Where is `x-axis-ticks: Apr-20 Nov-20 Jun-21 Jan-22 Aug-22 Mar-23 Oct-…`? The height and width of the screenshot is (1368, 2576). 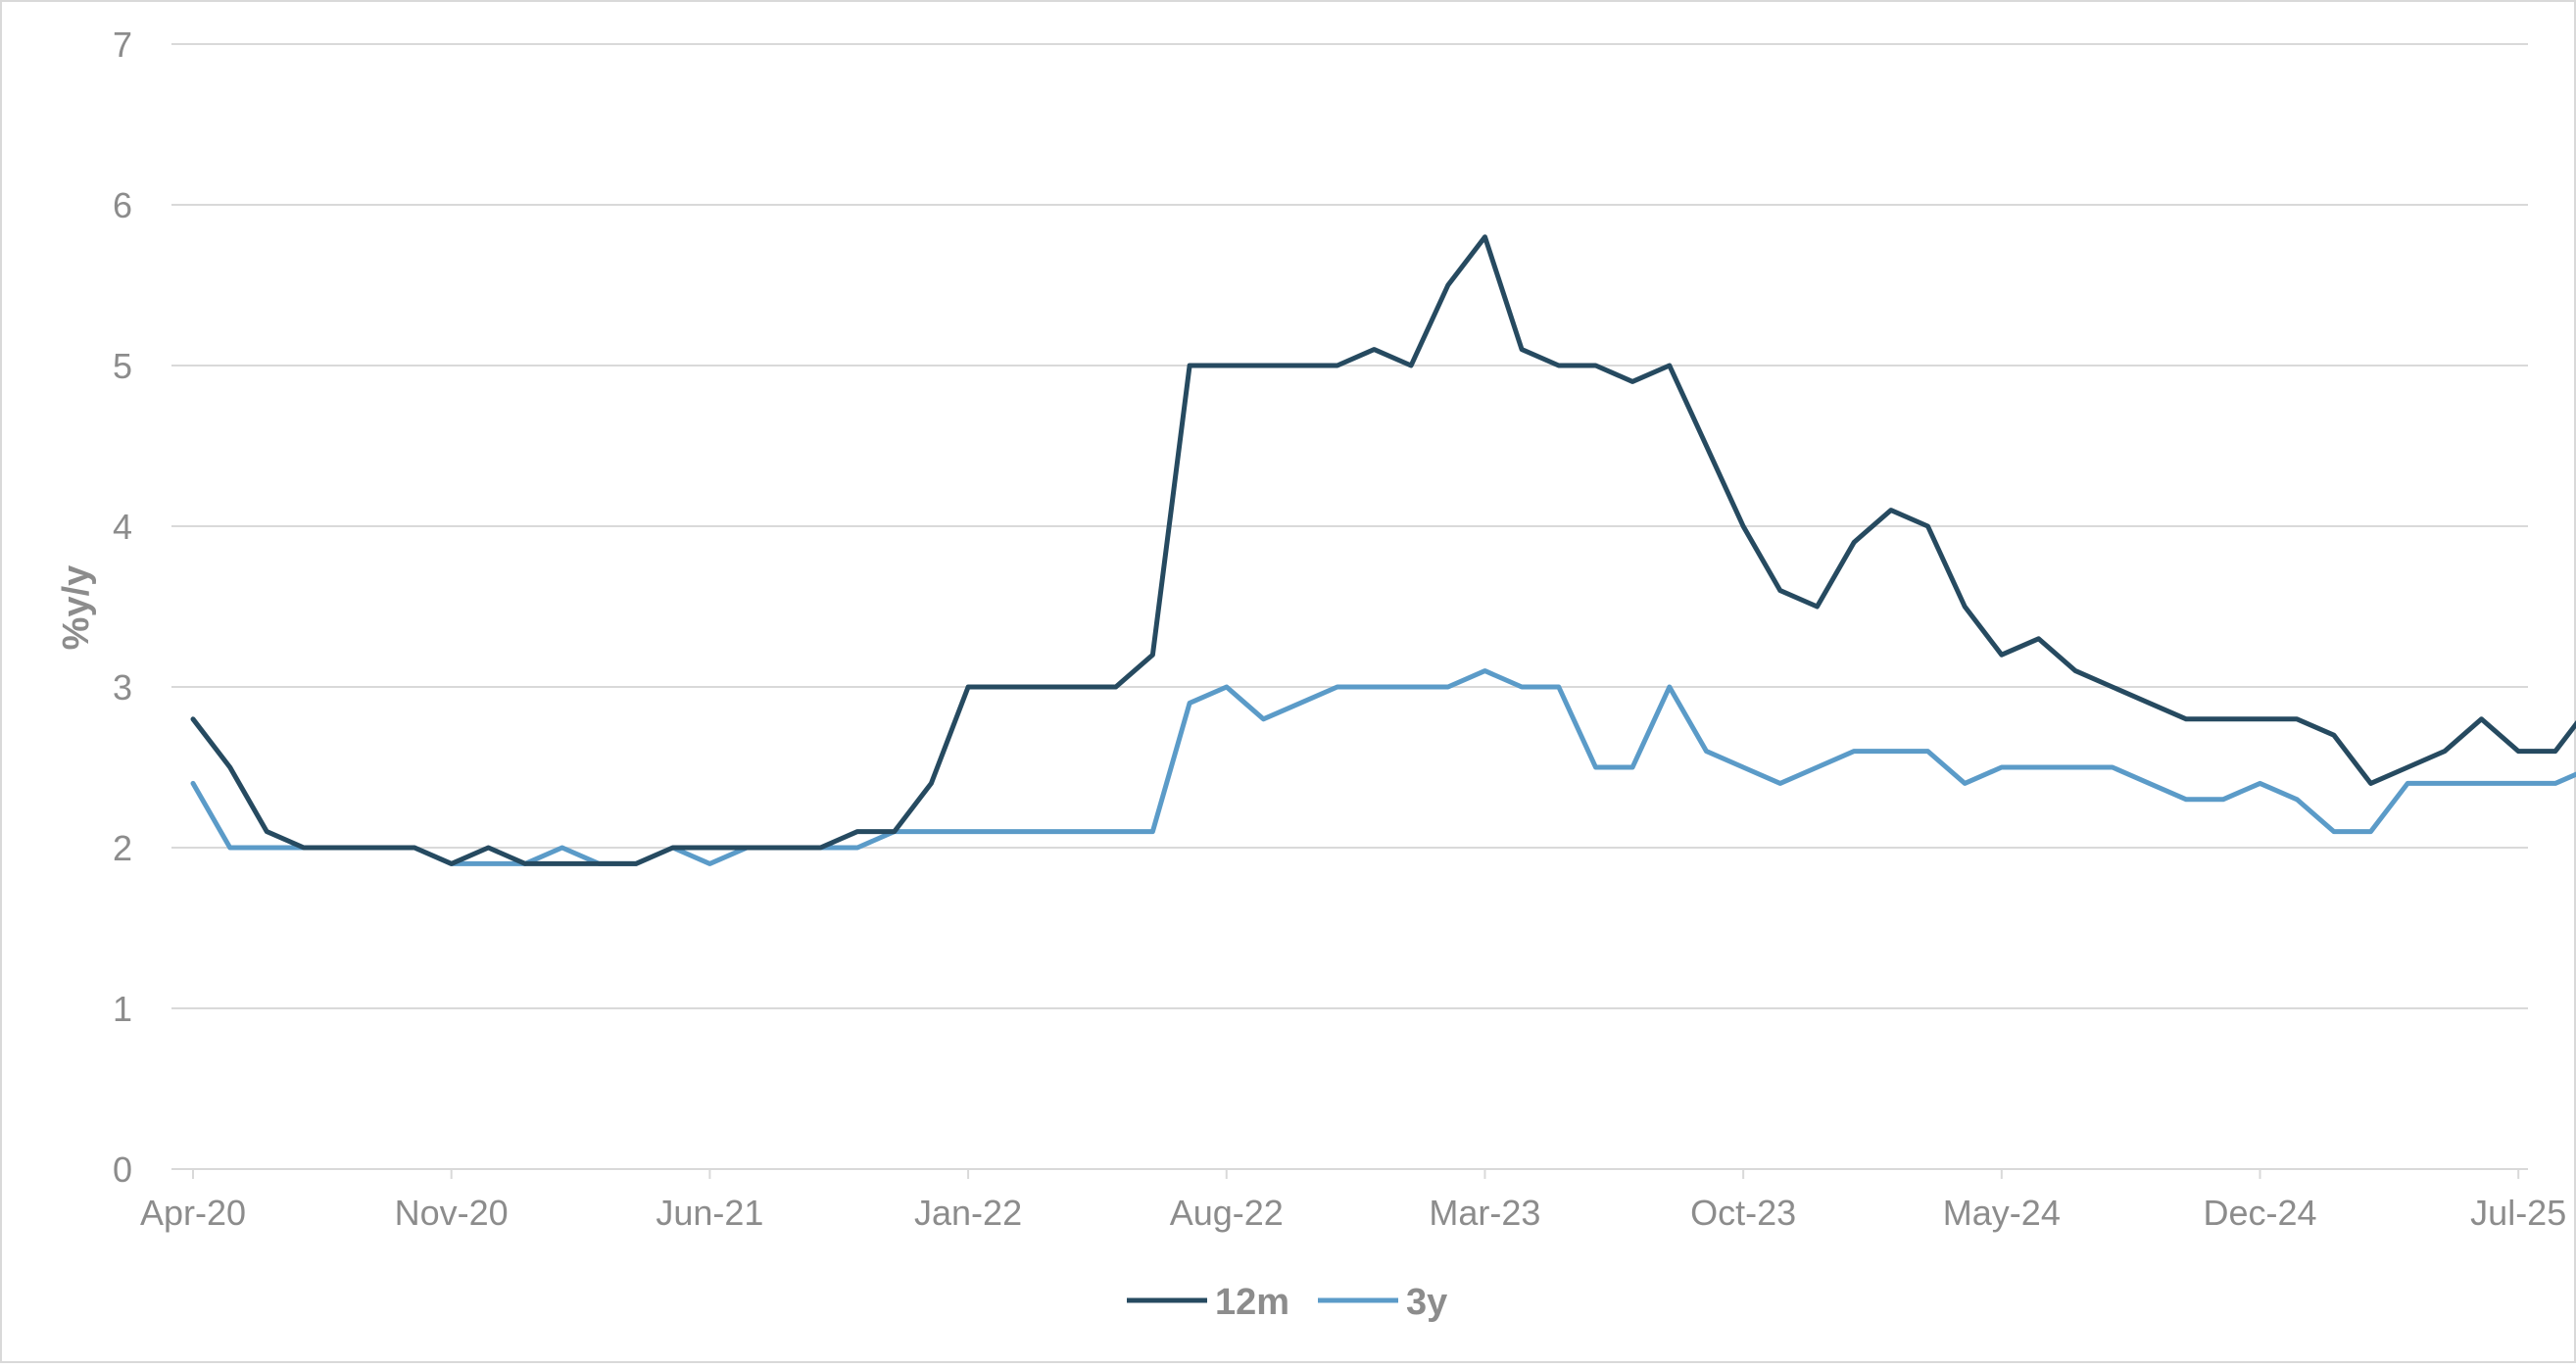 x-axis-ticks: Apr-20 Nov-20 Jun-21 Jan-22 Aug-22 Mar-23 Oct-… is located at coordinates (1353, 1201).